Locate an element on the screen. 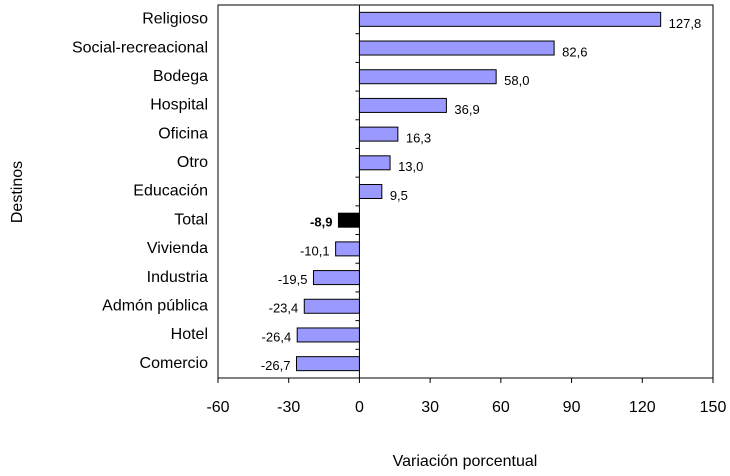 This screenshot has height=476, width=730. y-tick-label: Educación is located at coordinates (170, 191).